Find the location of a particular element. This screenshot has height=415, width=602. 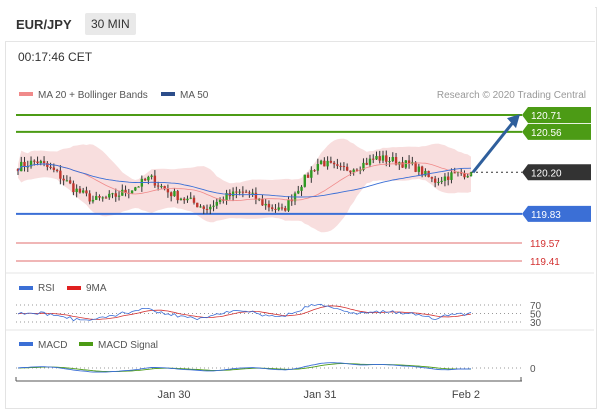

moving-averages is located at coordinates (244, 182).